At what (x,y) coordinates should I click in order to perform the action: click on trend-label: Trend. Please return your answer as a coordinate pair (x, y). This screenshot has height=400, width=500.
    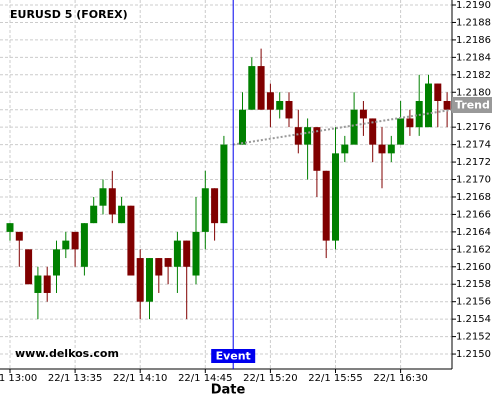
    Looking at the image, I should click on (472, 105).